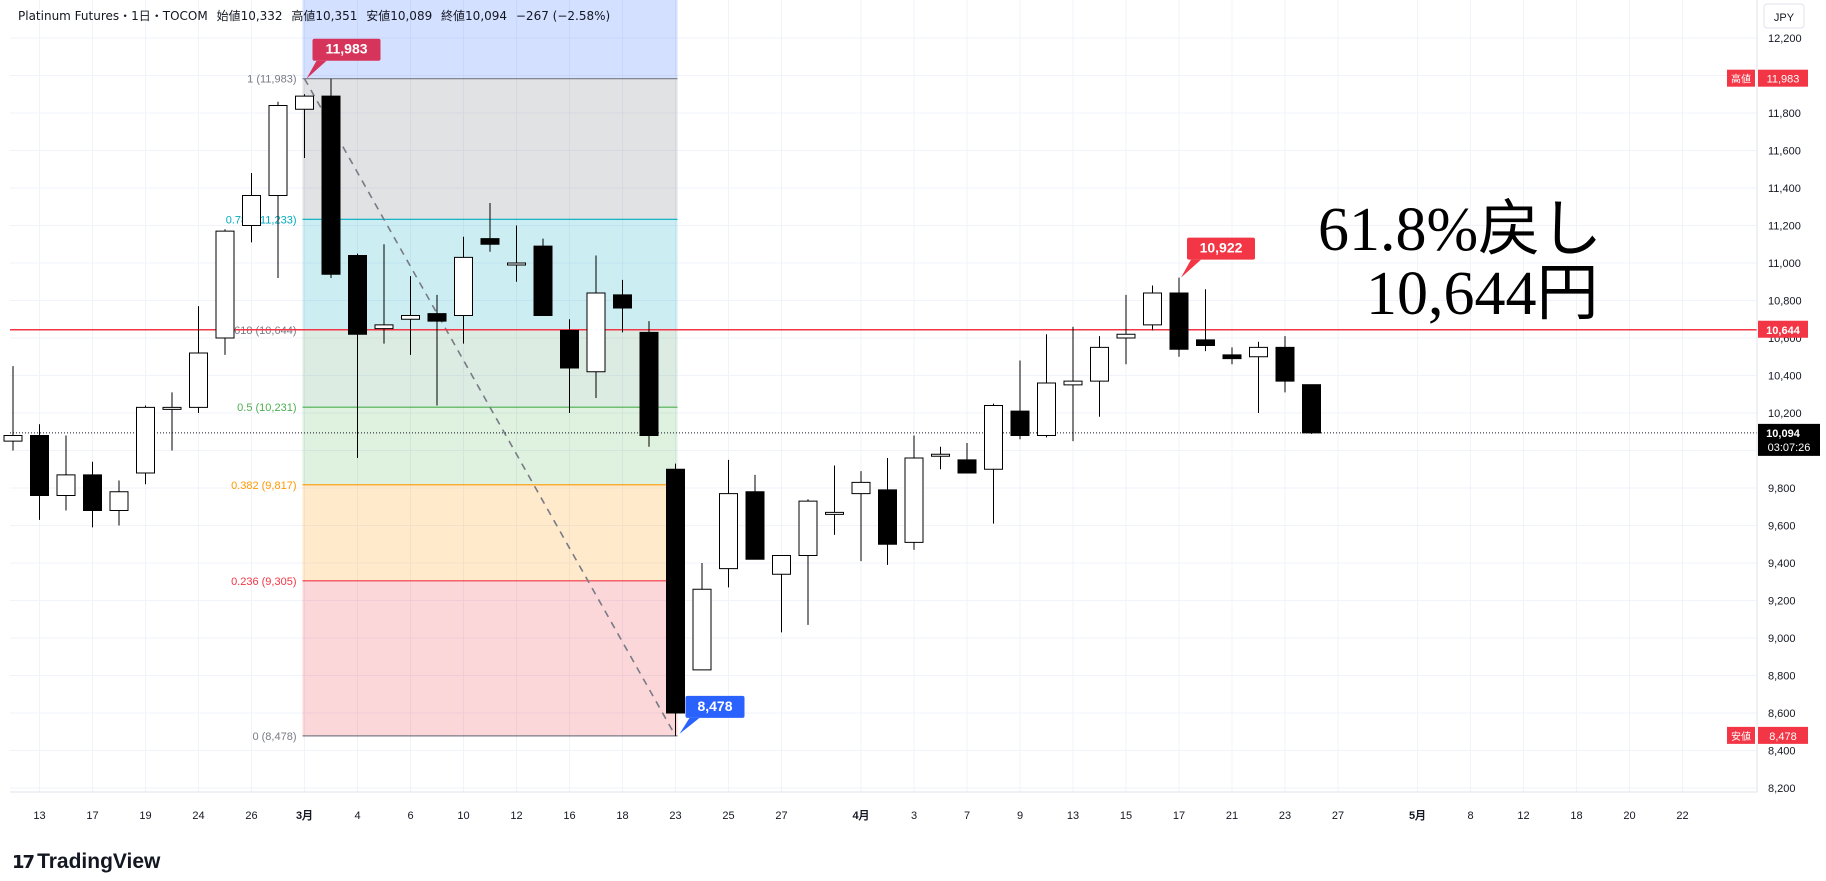 This screenshot has height=881, width=1826. I want to click on open-value: 始値10,332, so click(249, 16).